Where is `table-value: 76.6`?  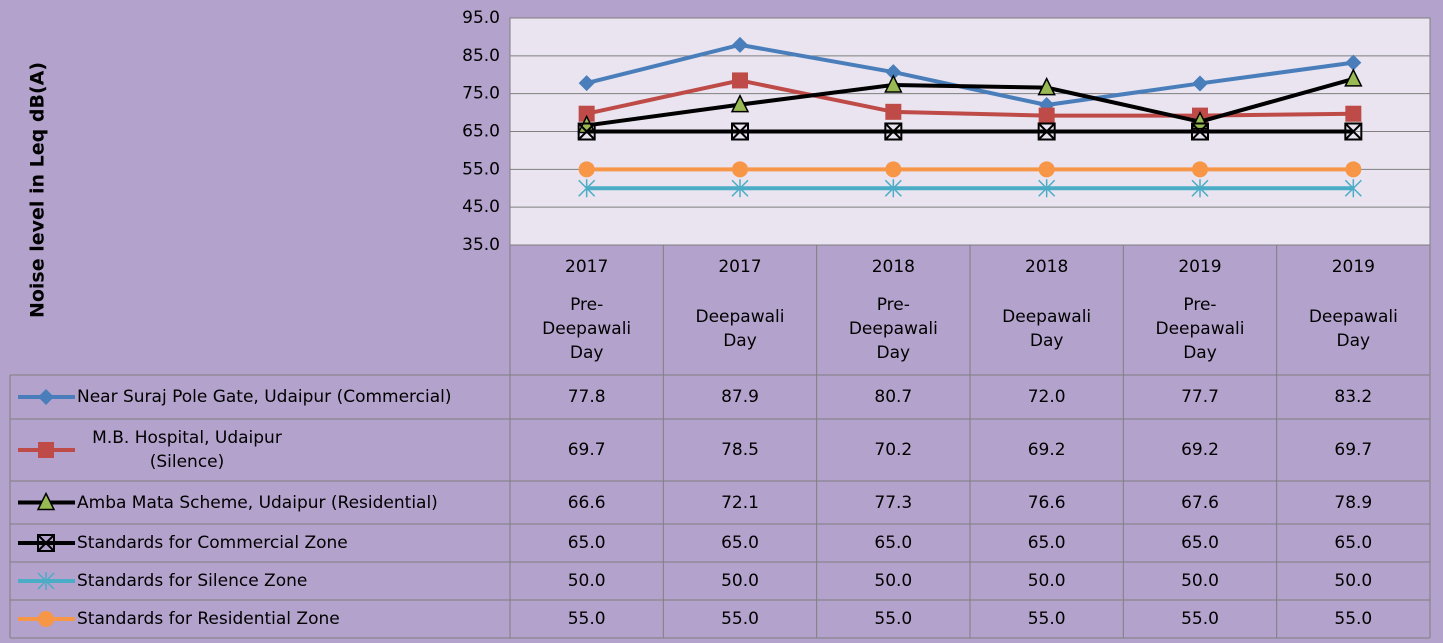
table-value: 76.6 is located at coordinates (1046, 502).